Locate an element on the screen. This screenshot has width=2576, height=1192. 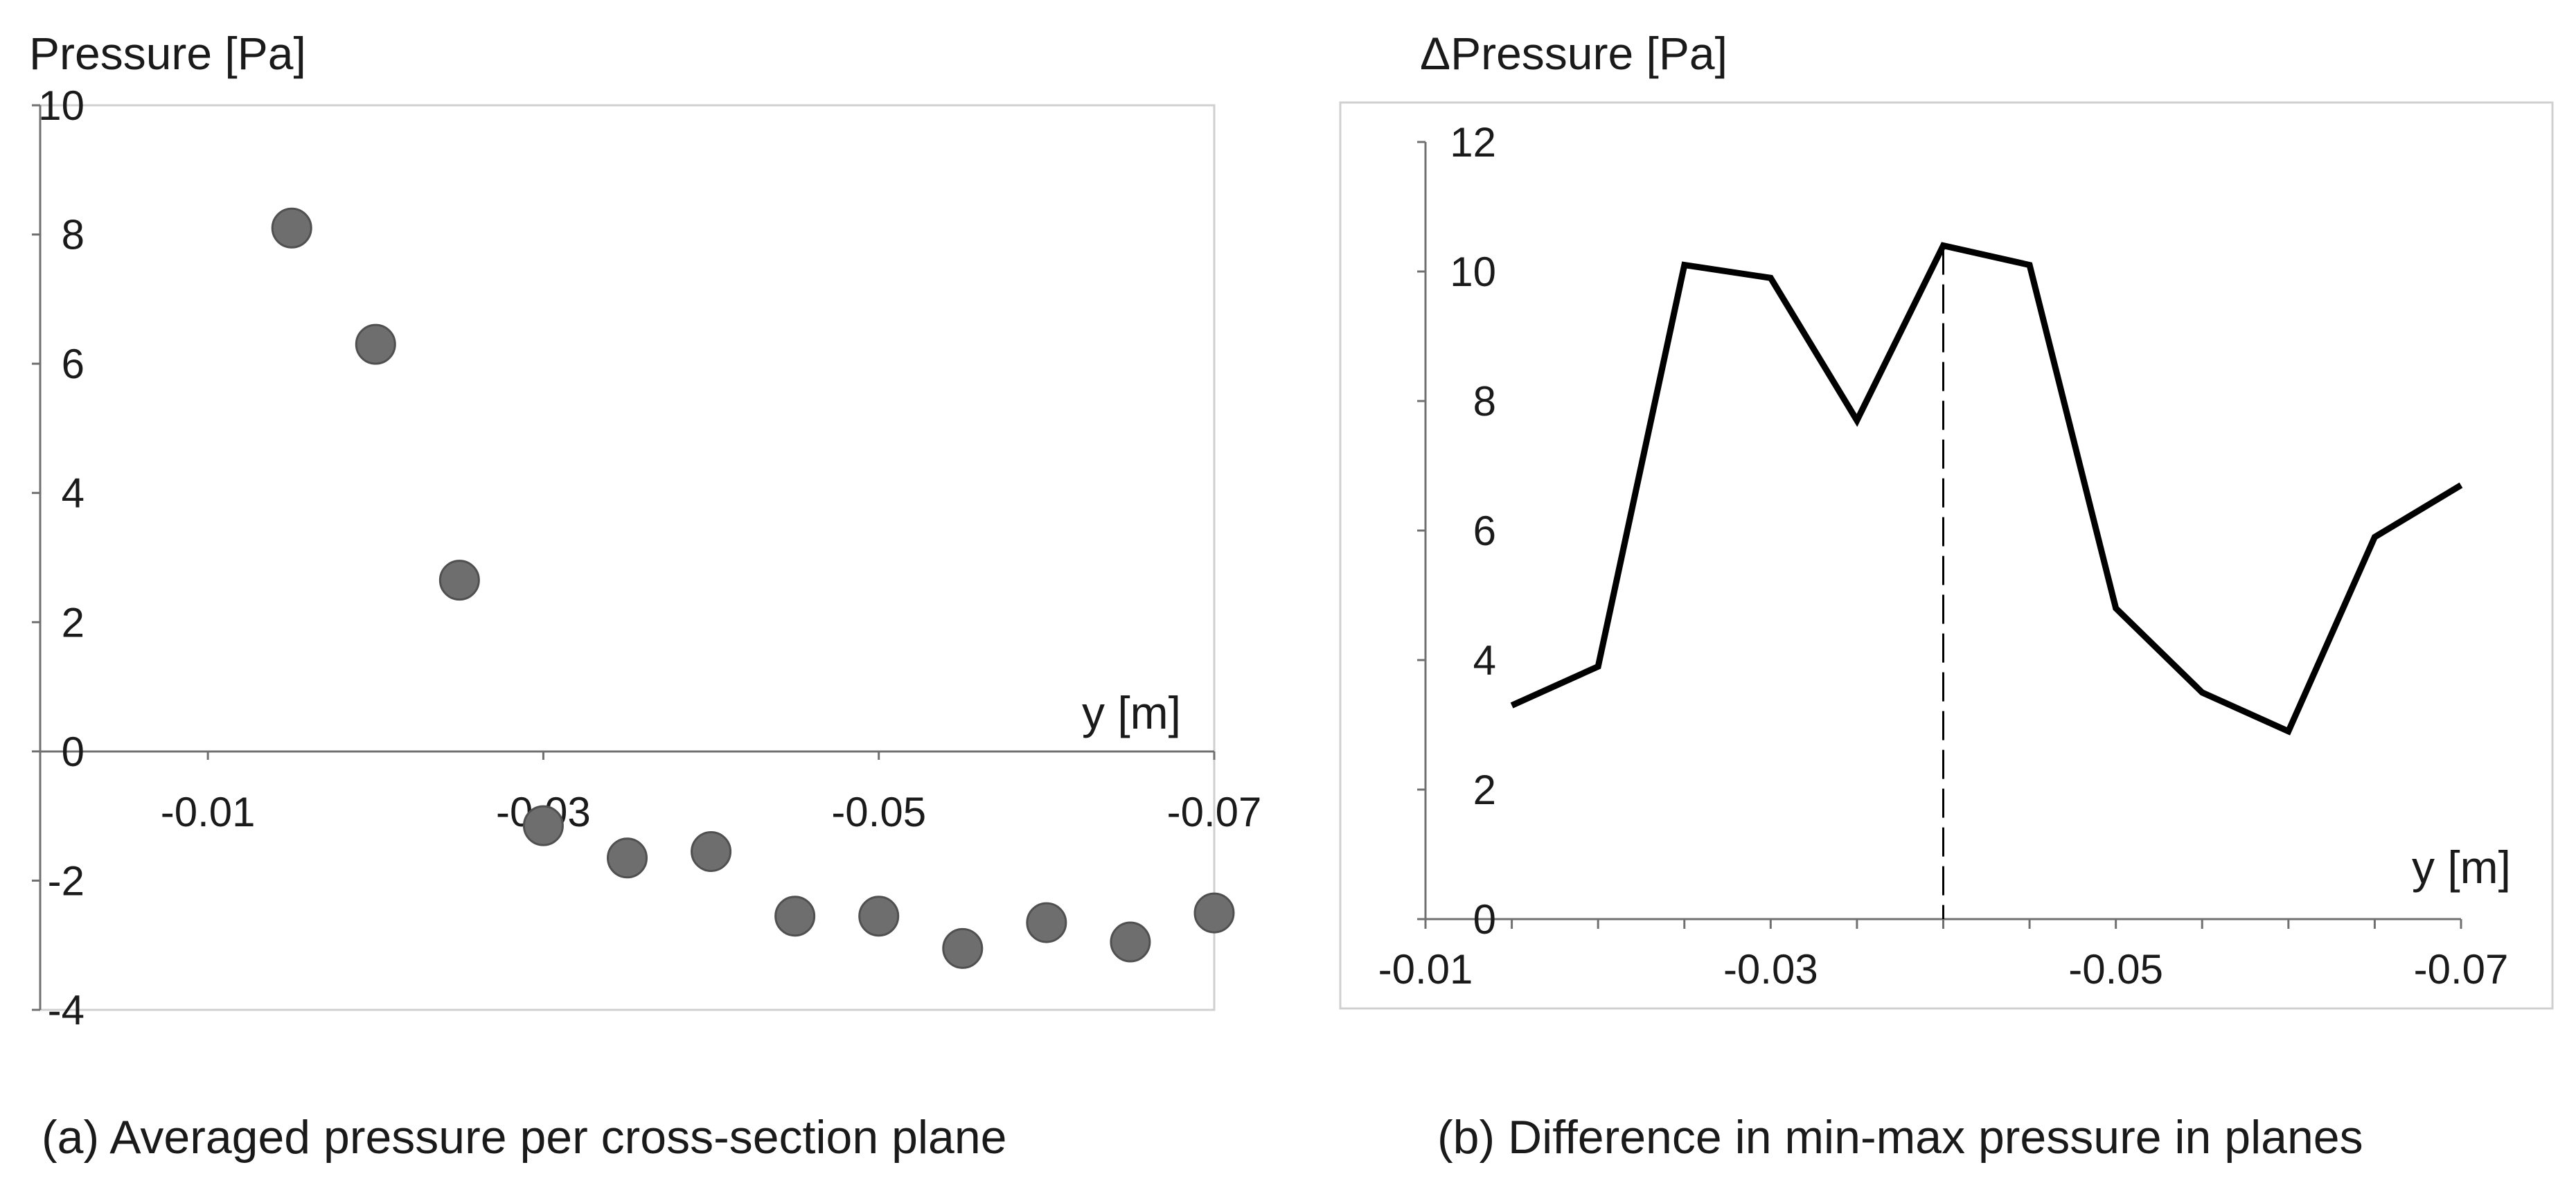
chart-b-y-tick-label: 6 is located at coordinates (1484, 531).